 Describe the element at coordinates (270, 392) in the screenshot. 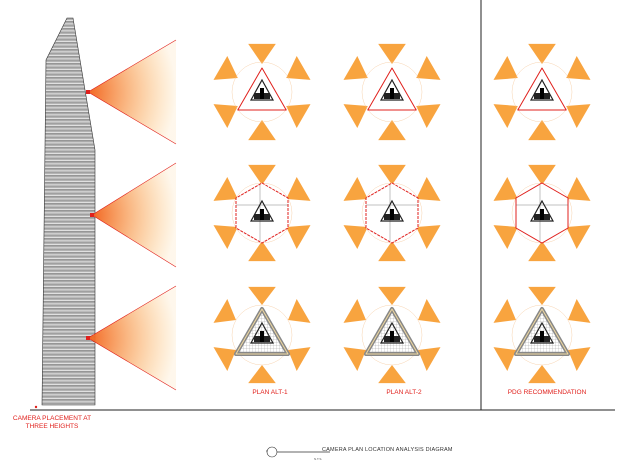

I see `column-label-alt1: PLAN ALT-1` at that location.